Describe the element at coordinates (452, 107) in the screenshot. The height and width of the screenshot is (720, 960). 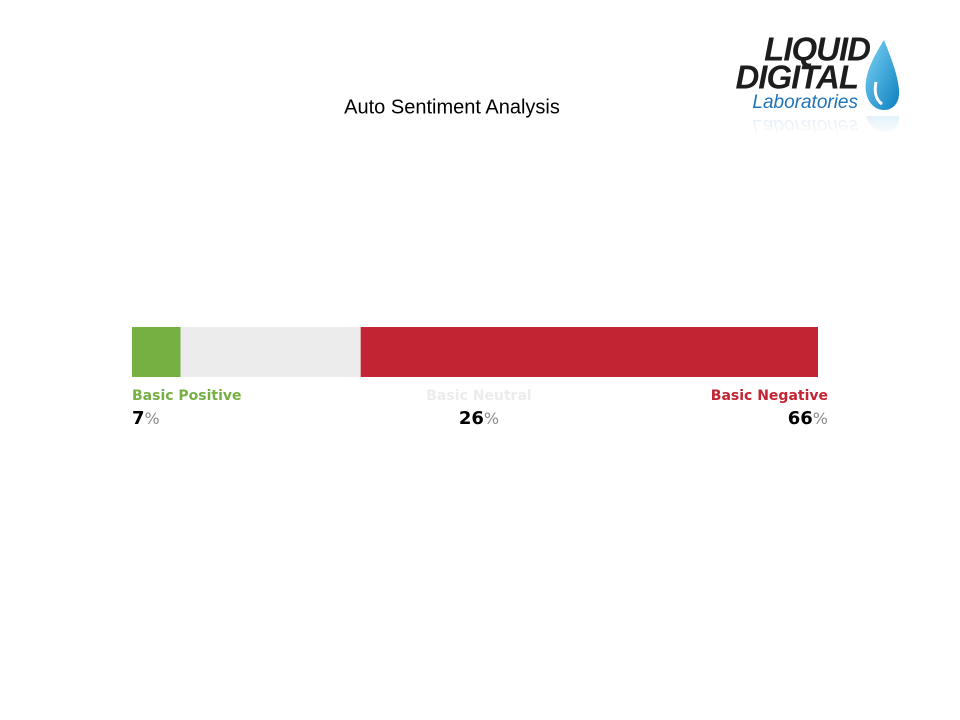
I see `chart-title: Auto Sentiment Analysis` at that location.